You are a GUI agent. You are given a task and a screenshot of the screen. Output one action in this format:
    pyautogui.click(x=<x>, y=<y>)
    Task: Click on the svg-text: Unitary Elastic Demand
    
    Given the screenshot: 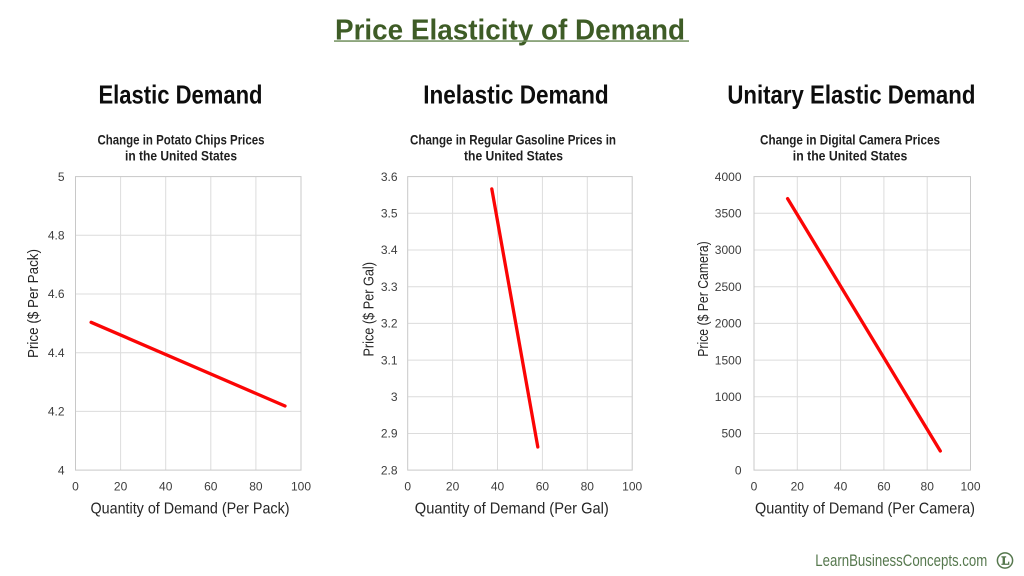 What is the action you would take?
    pyautogui.click(x=851, y=95)
    